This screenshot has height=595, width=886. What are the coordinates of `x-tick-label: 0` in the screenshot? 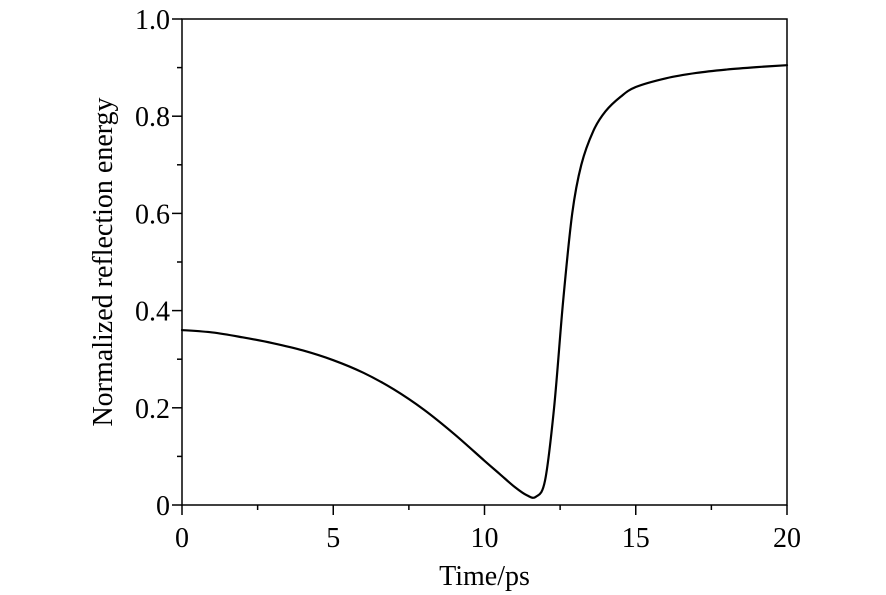 It's located at (182, 538).